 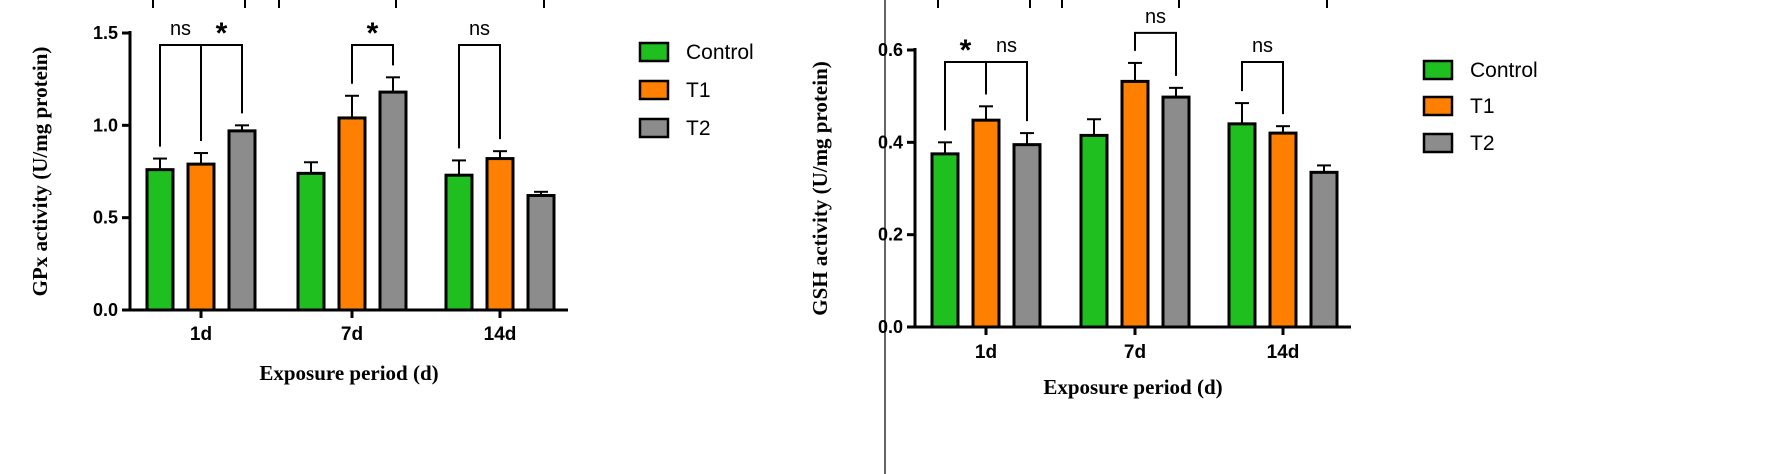 What do you see at coordinates (105, 33) in the screenshot?
I see `y-tick-label: 1.5` at bounding box center [105, 33].